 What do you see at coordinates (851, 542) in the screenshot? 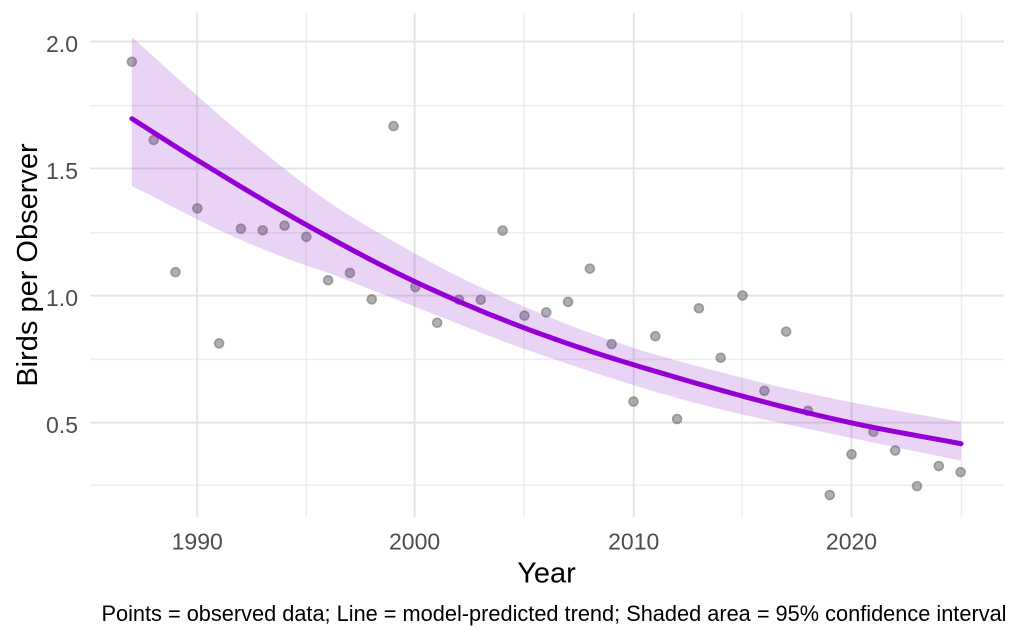
I see `svg-text: 2020` at bounding box center [851, 542].